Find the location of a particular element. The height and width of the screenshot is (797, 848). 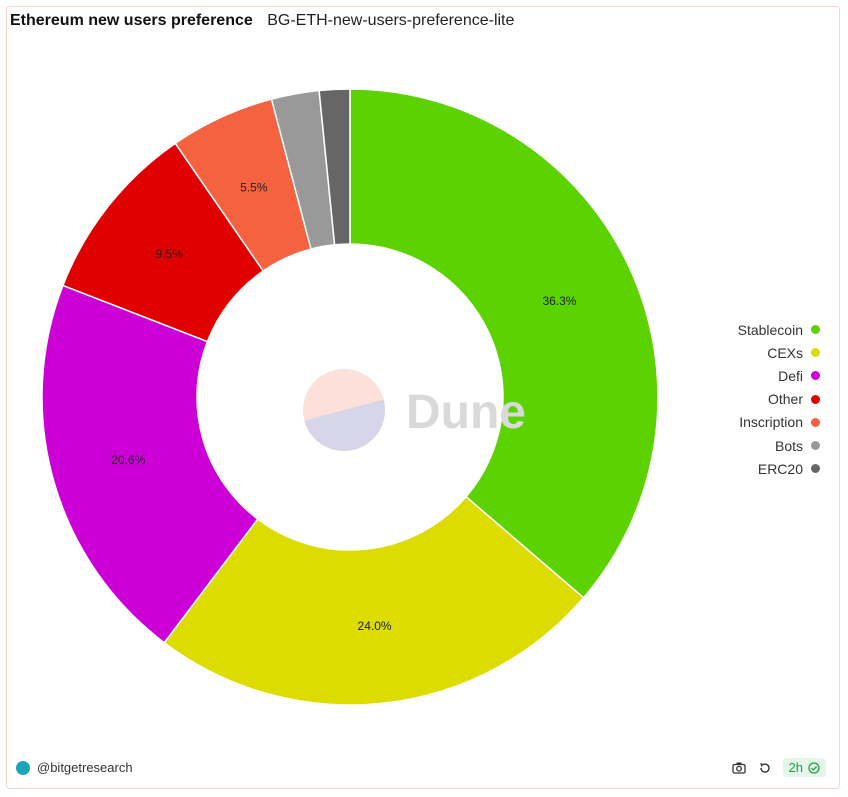

slice-label-inscription: 5.5% is located at coordinates (254, 188).